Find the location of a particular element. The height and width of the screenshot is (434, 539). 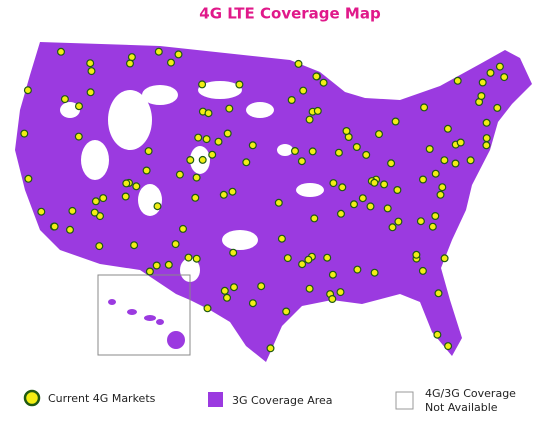

hawaii-inset is located at coordinates (144, 315).